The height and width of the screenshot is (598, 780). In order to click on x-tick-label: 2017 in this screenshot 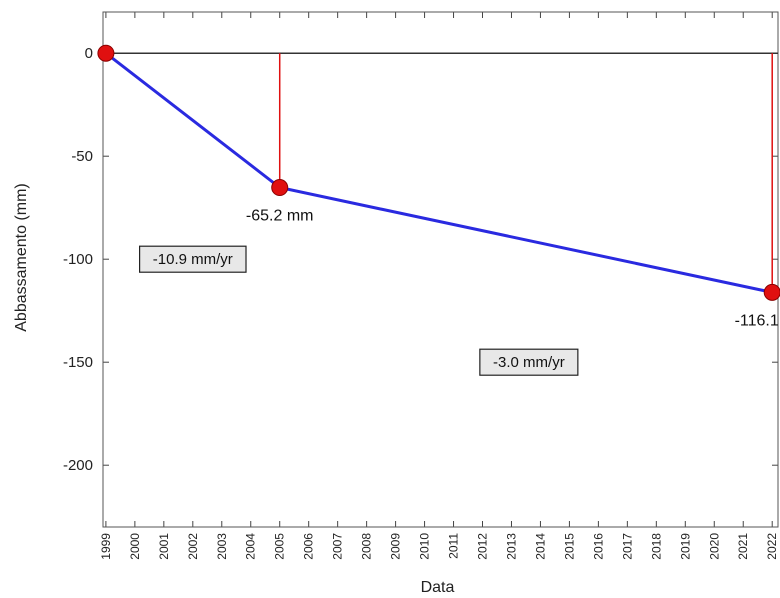, I will do `click(627, 546)`.